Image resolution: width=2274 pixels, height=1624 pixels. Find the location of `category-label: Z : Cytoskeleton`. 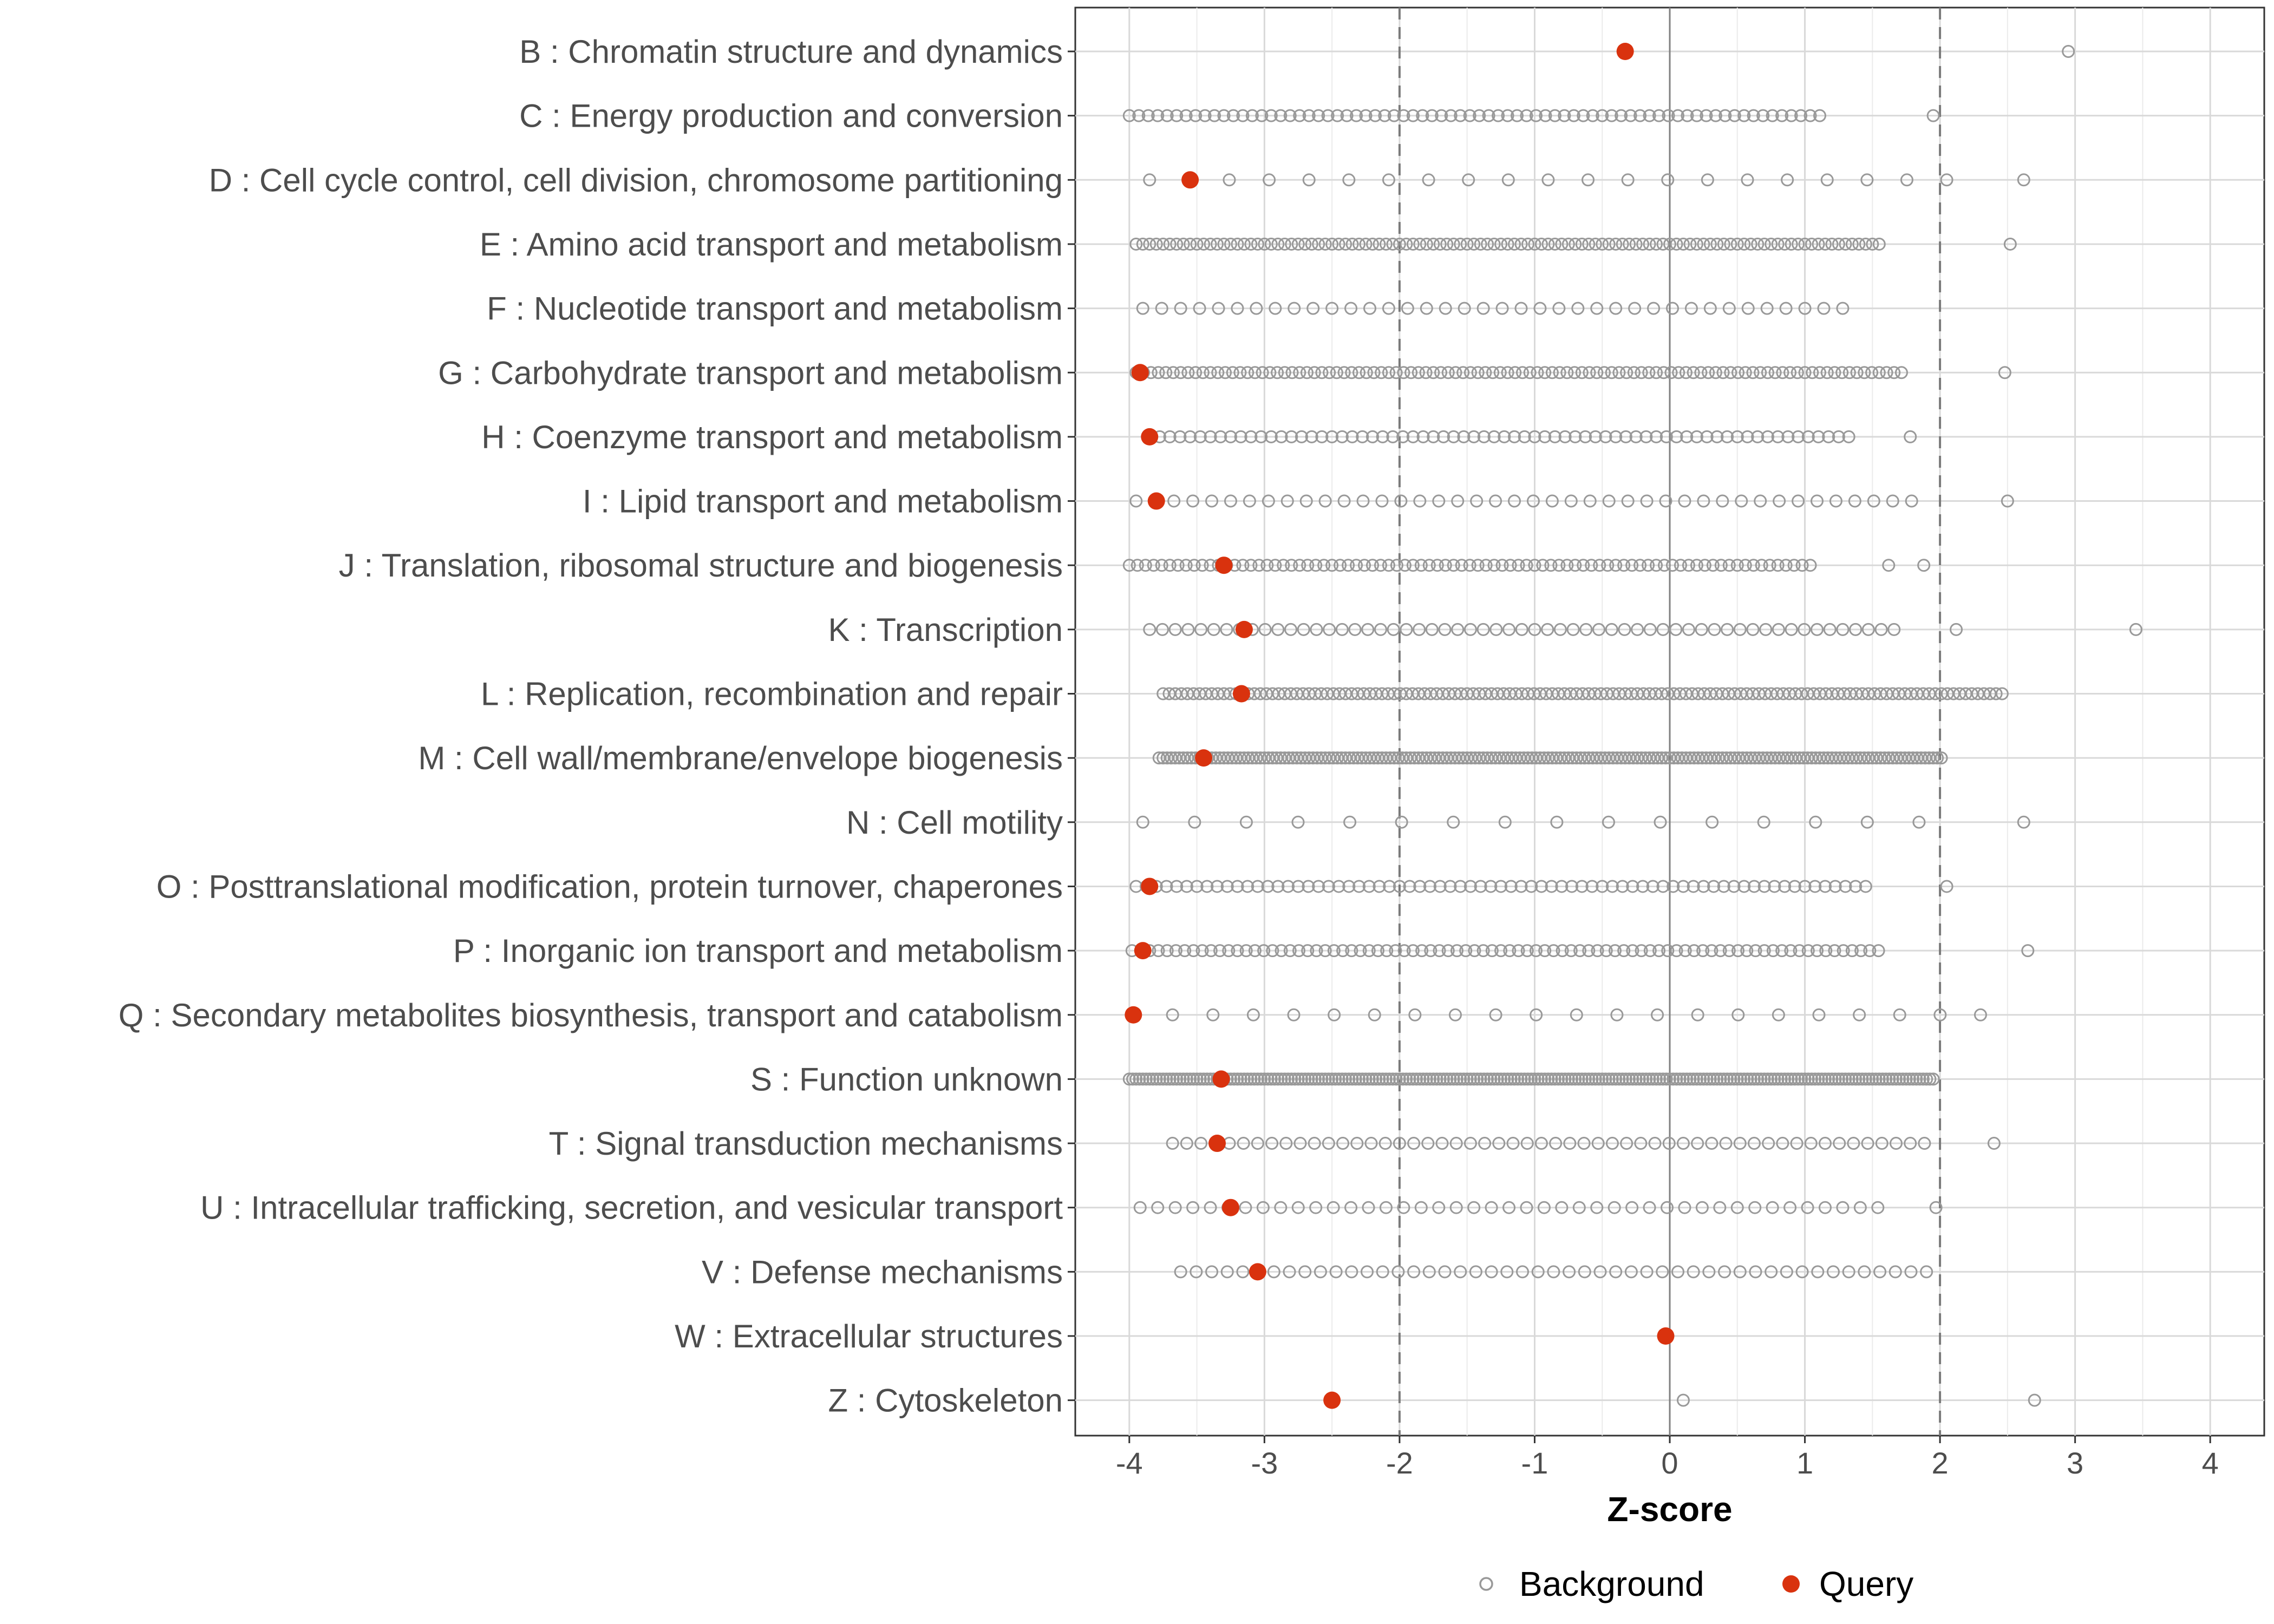

category-label: Z : Cytoskeleton is located at coordinates (946, 1401).